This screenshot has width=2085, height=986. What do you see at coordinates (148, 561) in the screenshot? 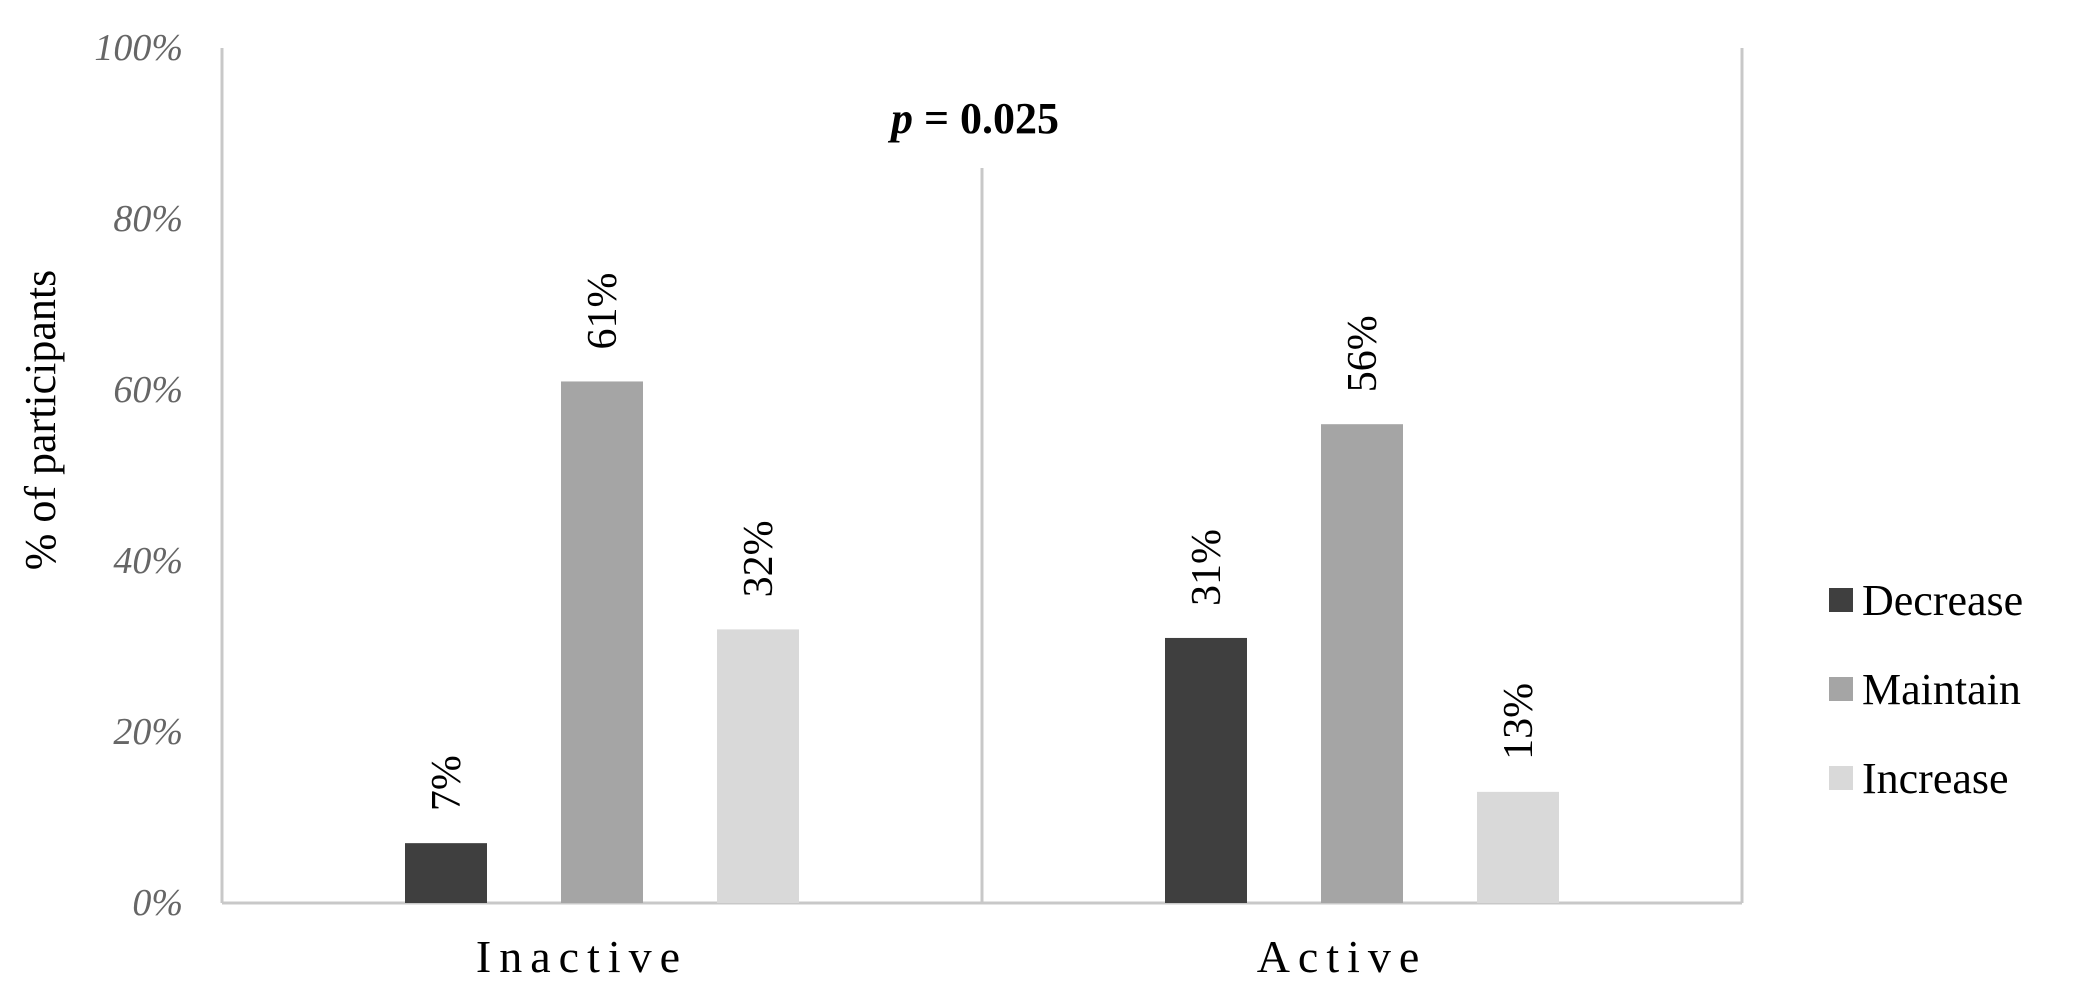
I see `y-tick-label: 40%` at bounding box center [148, 561].